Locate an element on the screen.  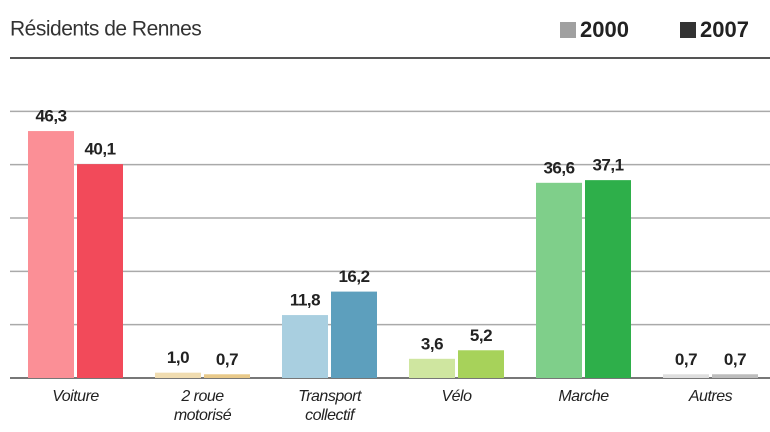
value-label: 36,6 is located at coordinates (558, 167).